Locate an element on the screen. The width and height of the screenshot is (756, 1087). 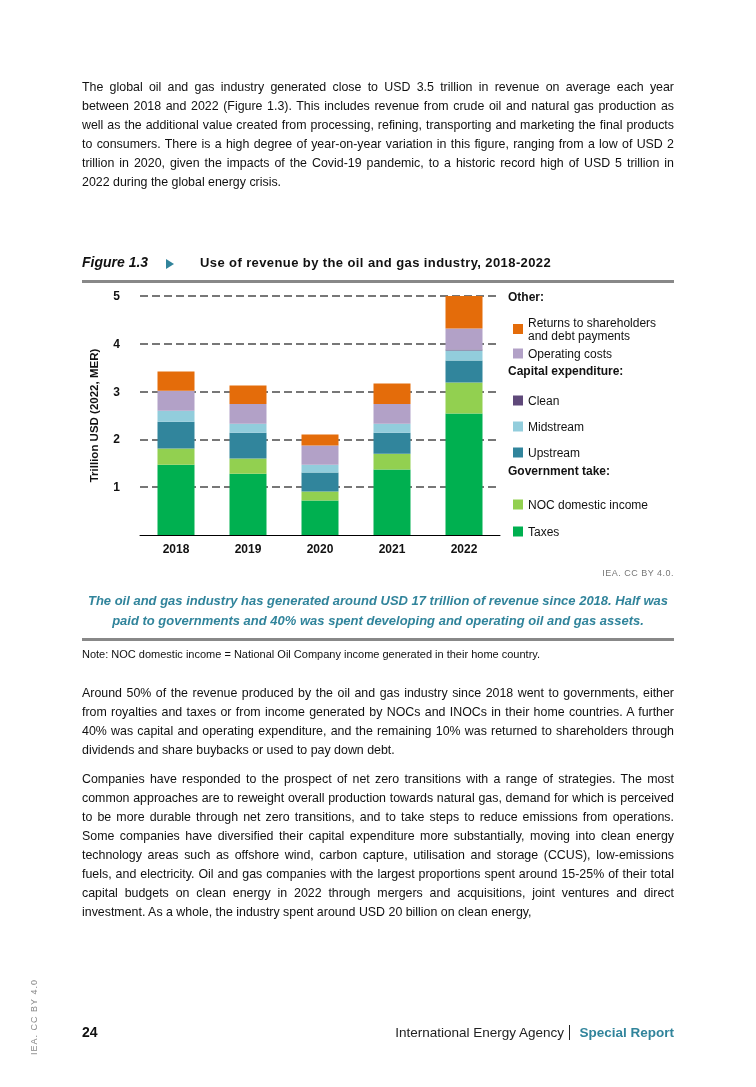
legend-label: Returns to shareholders and debt payments is located at coordinates (594, 329).